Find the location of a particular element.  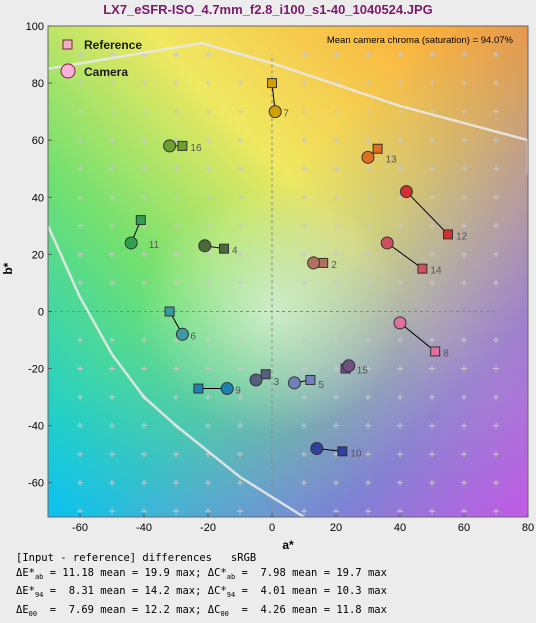

point-label: 12 is located at coordinates (462, 236).